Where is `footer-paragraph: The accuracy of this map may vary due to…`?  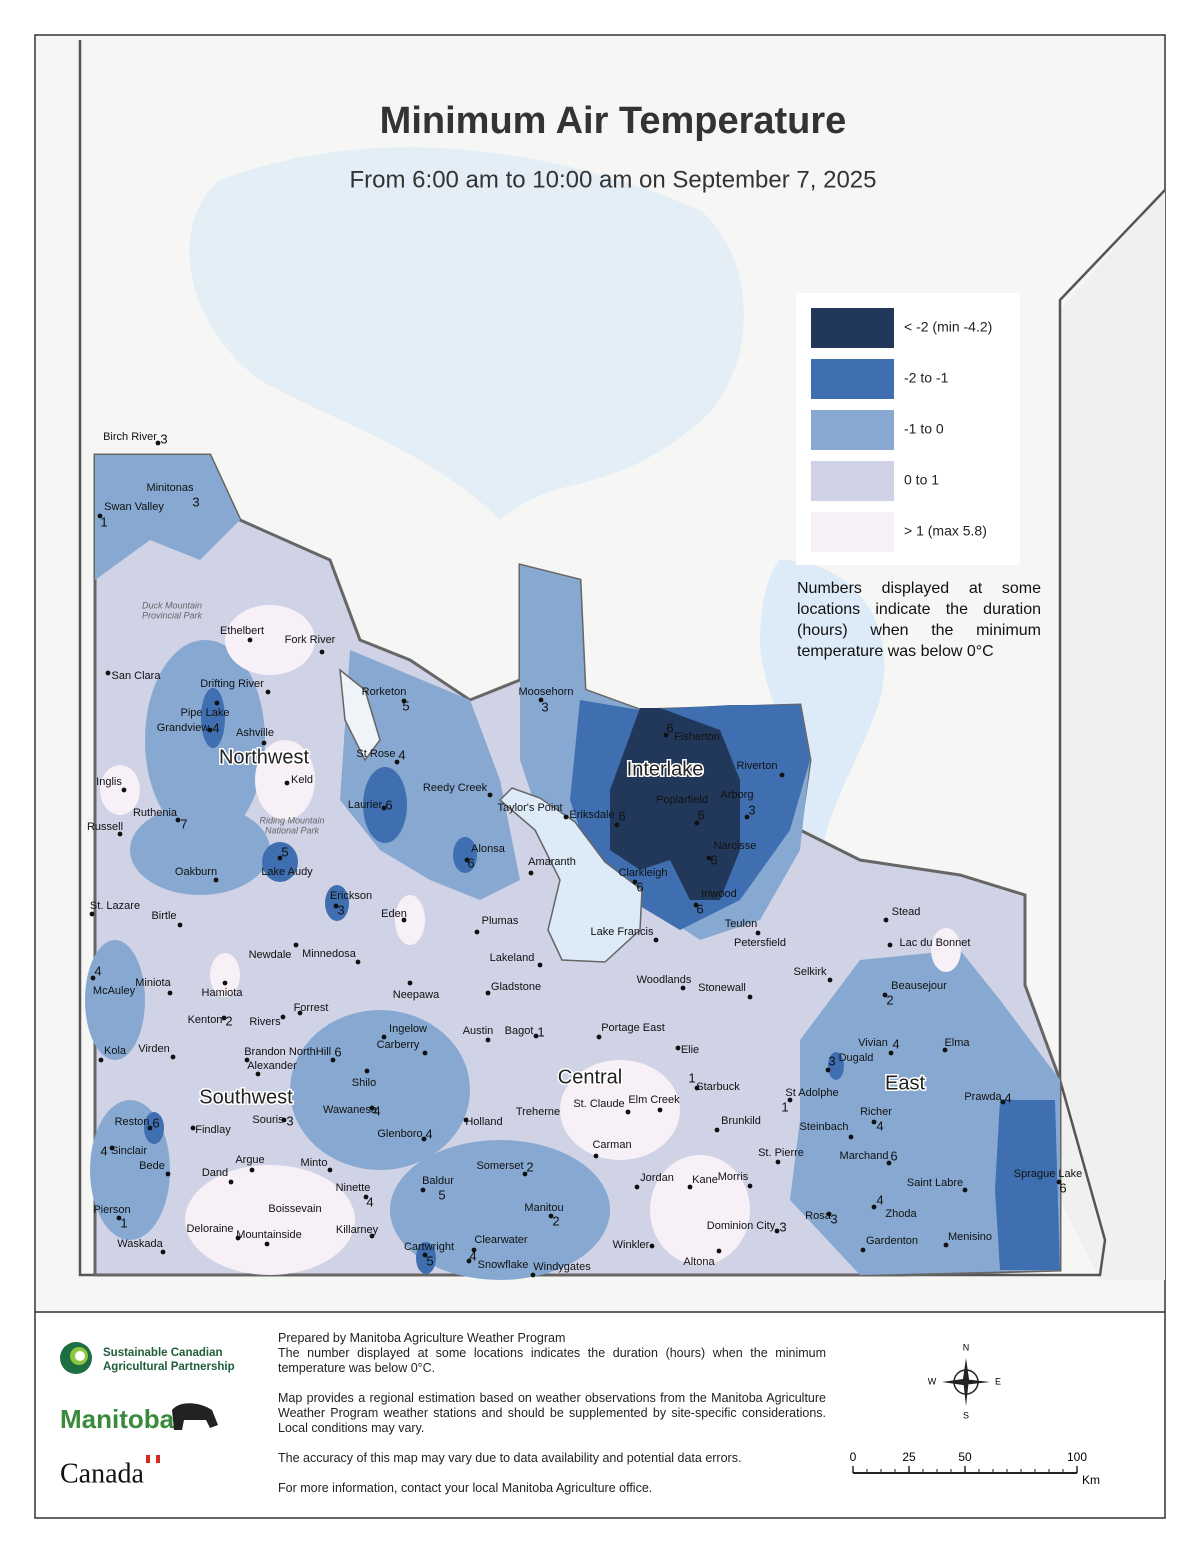
footer-paragraph: The accuracy of this map may vary due to… is located at coordinates (510, 1458).